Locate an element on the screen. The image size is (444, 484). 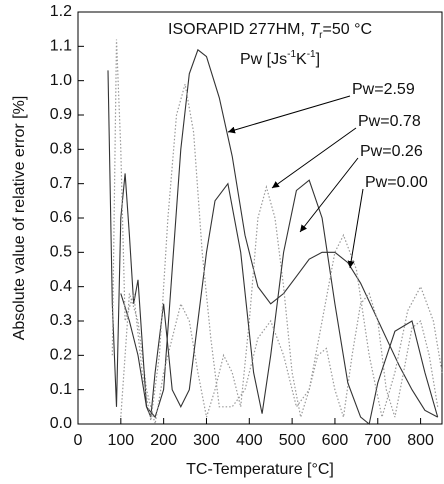
y-tick-label: 1.0 is located at coordinates (61, 80).